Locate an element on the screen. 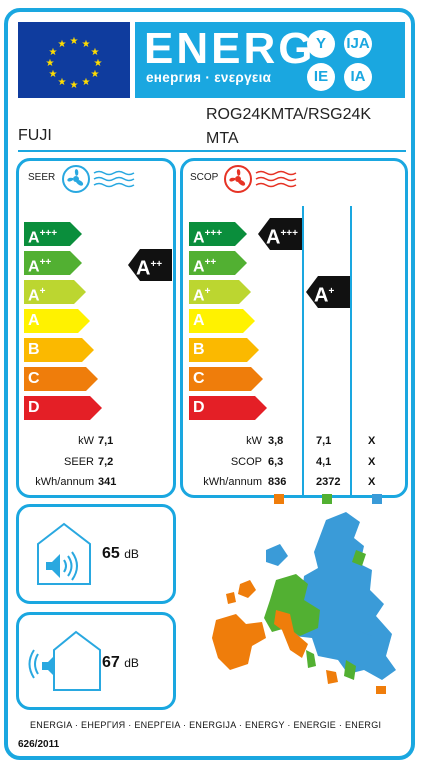 The image size is (423, 768). zone-colder-swatch is located at coordinates (377, 499).